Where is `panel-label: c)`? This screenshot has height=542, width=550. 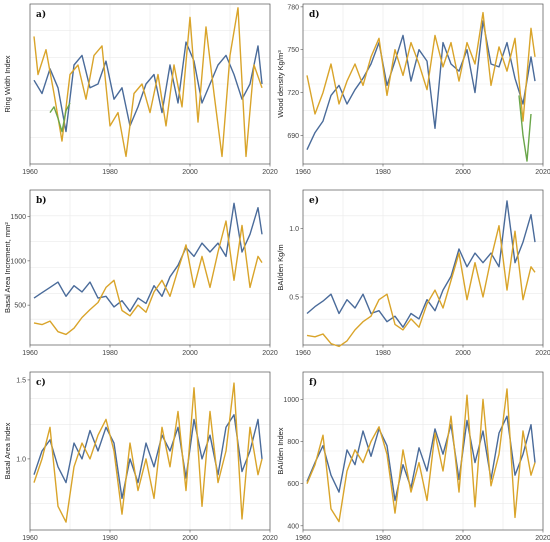
panel-label: c) is located at coordinates (41, 382).